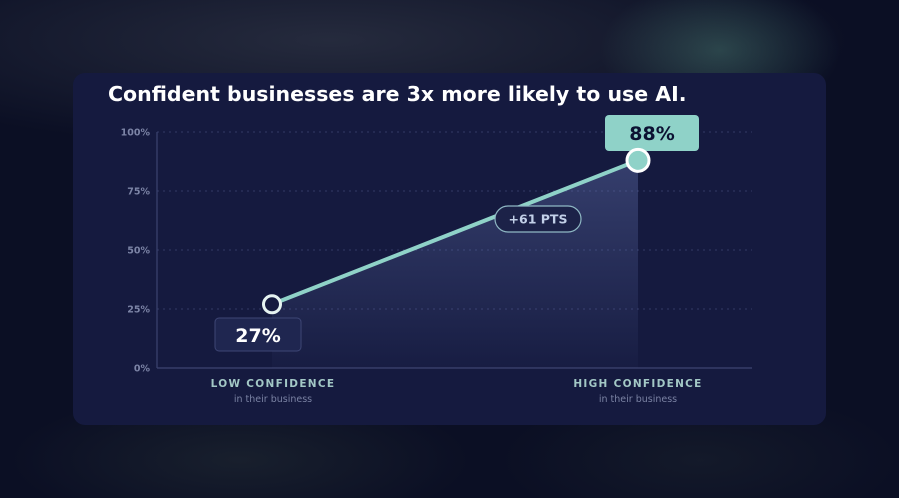 The width and height of the screenshot is (899, 498). What do you see at coordinates (272, 304) in the screenshot?
I see `data-point-low` at bounding box center [272, 304].